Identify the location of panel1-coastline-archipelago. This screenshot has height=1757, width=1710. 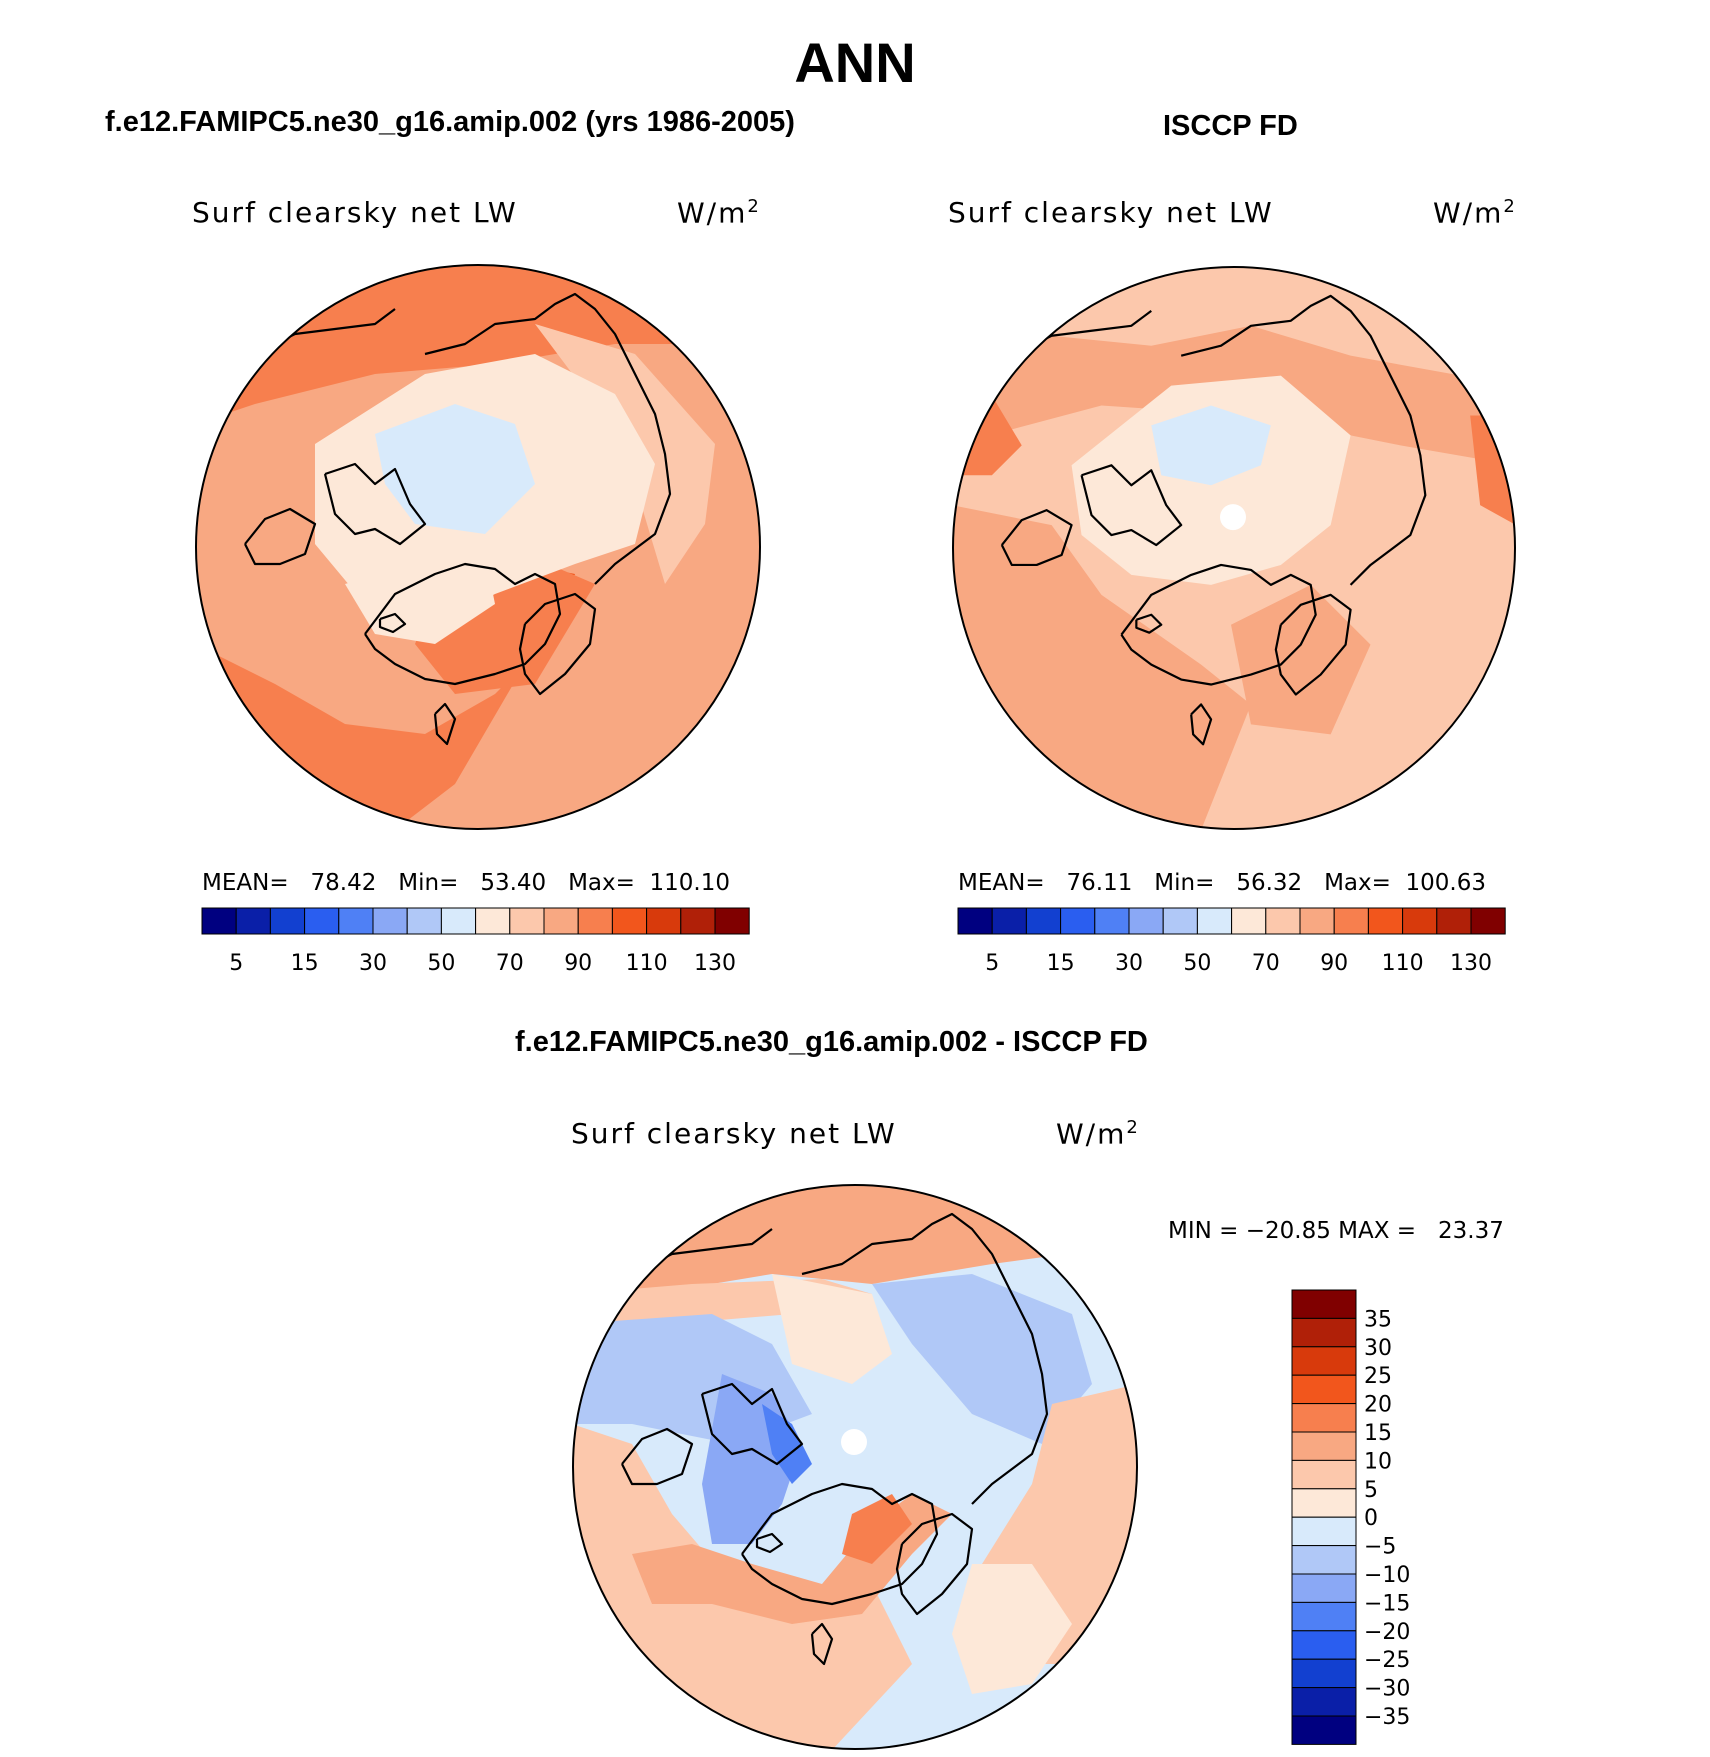
(375, 504).